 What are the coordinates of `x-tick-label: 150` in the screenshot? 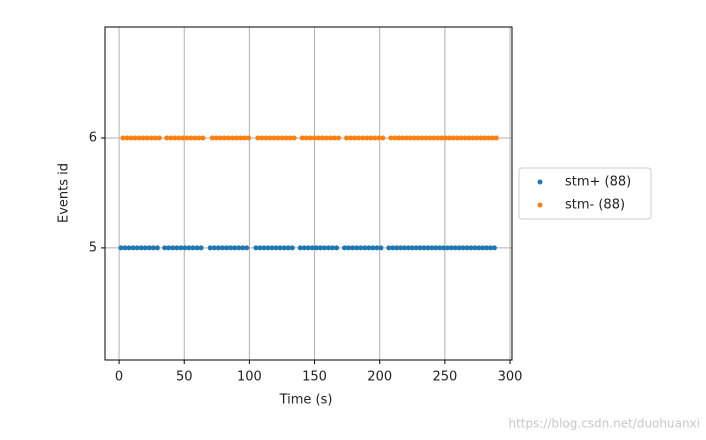 It's located at (314, 377).